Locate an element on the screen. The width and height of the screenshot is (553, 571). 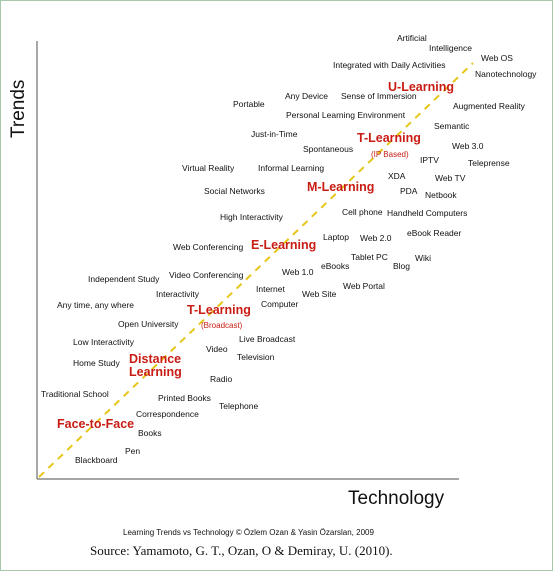
stage-e-learning: E-Learning is located at coordinates (284, 245).